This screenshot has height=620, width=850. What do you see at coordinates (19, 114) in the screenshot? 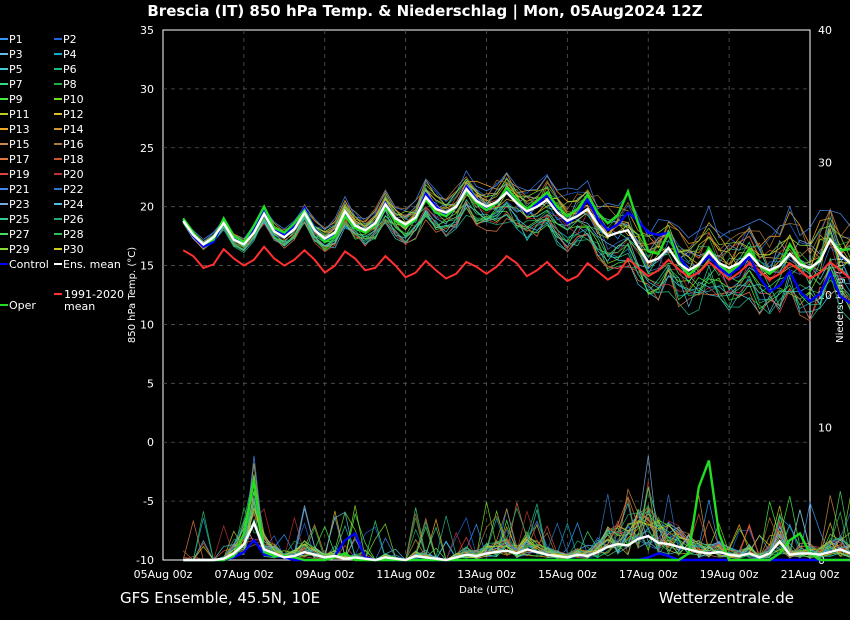
I see `legend-label: P11` at bounding box center [19, 114].